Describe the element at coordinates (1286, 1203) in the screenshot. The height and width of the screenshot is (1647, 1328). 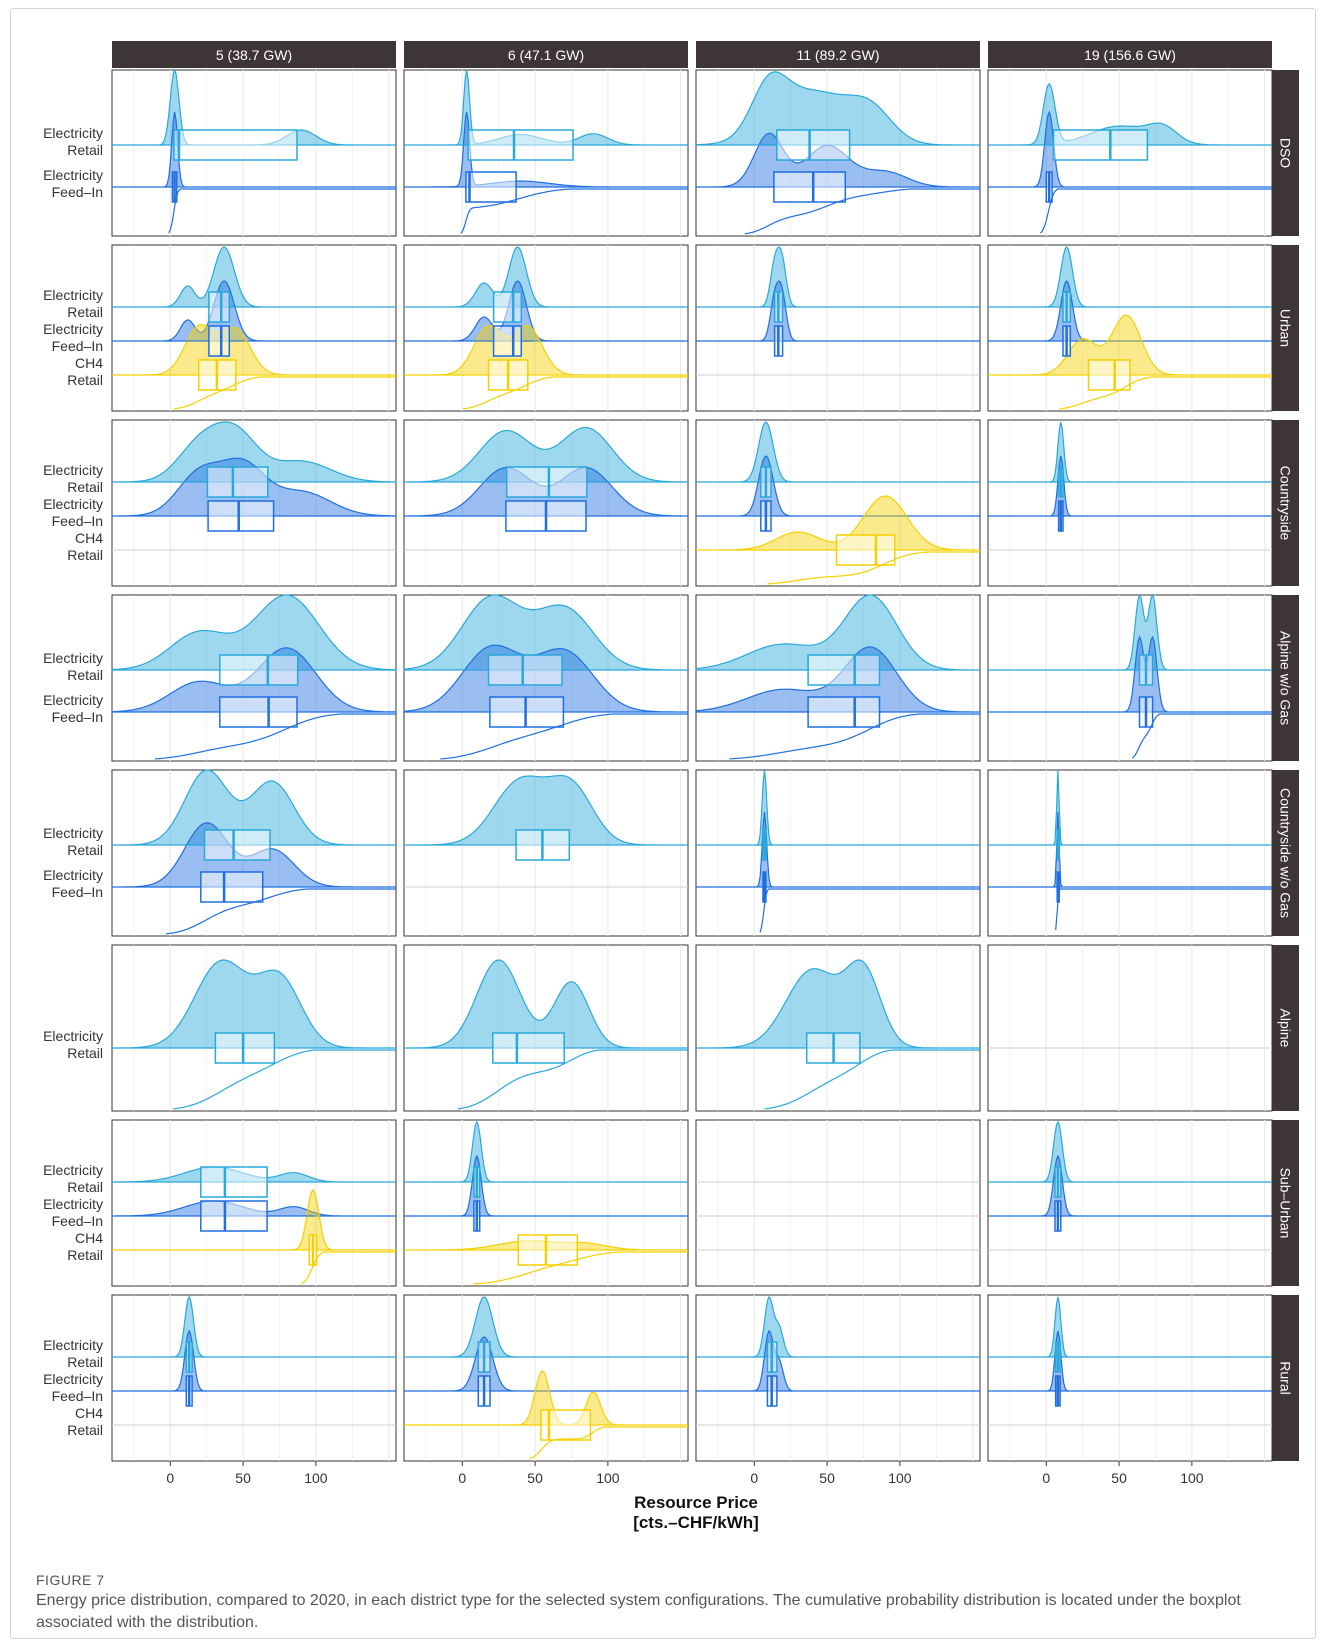
I see `row-strip-label: Sub–Urban` at that location.